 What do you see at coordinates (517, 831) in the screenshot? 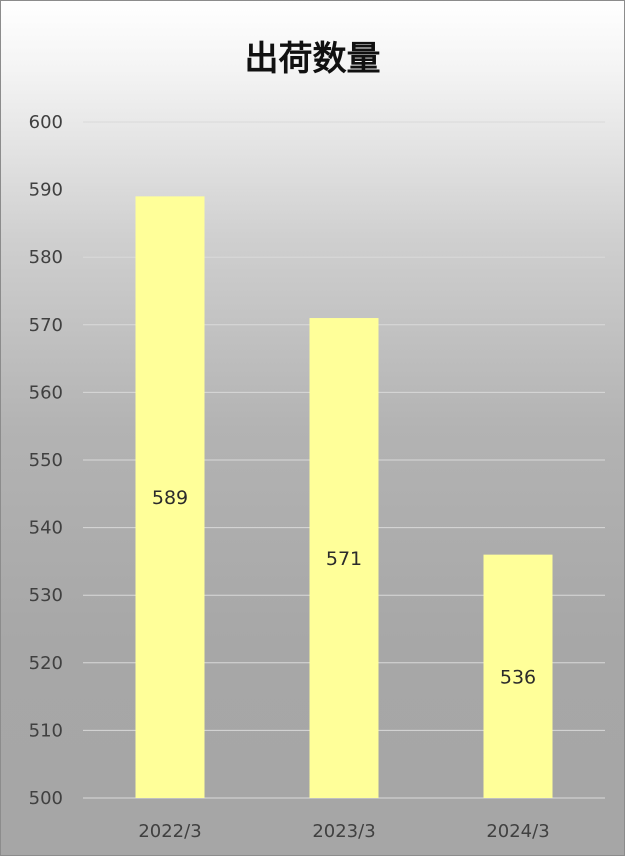
I see `x-tick-label-2024/3: 2024/3` at bounding box center [517, 831].